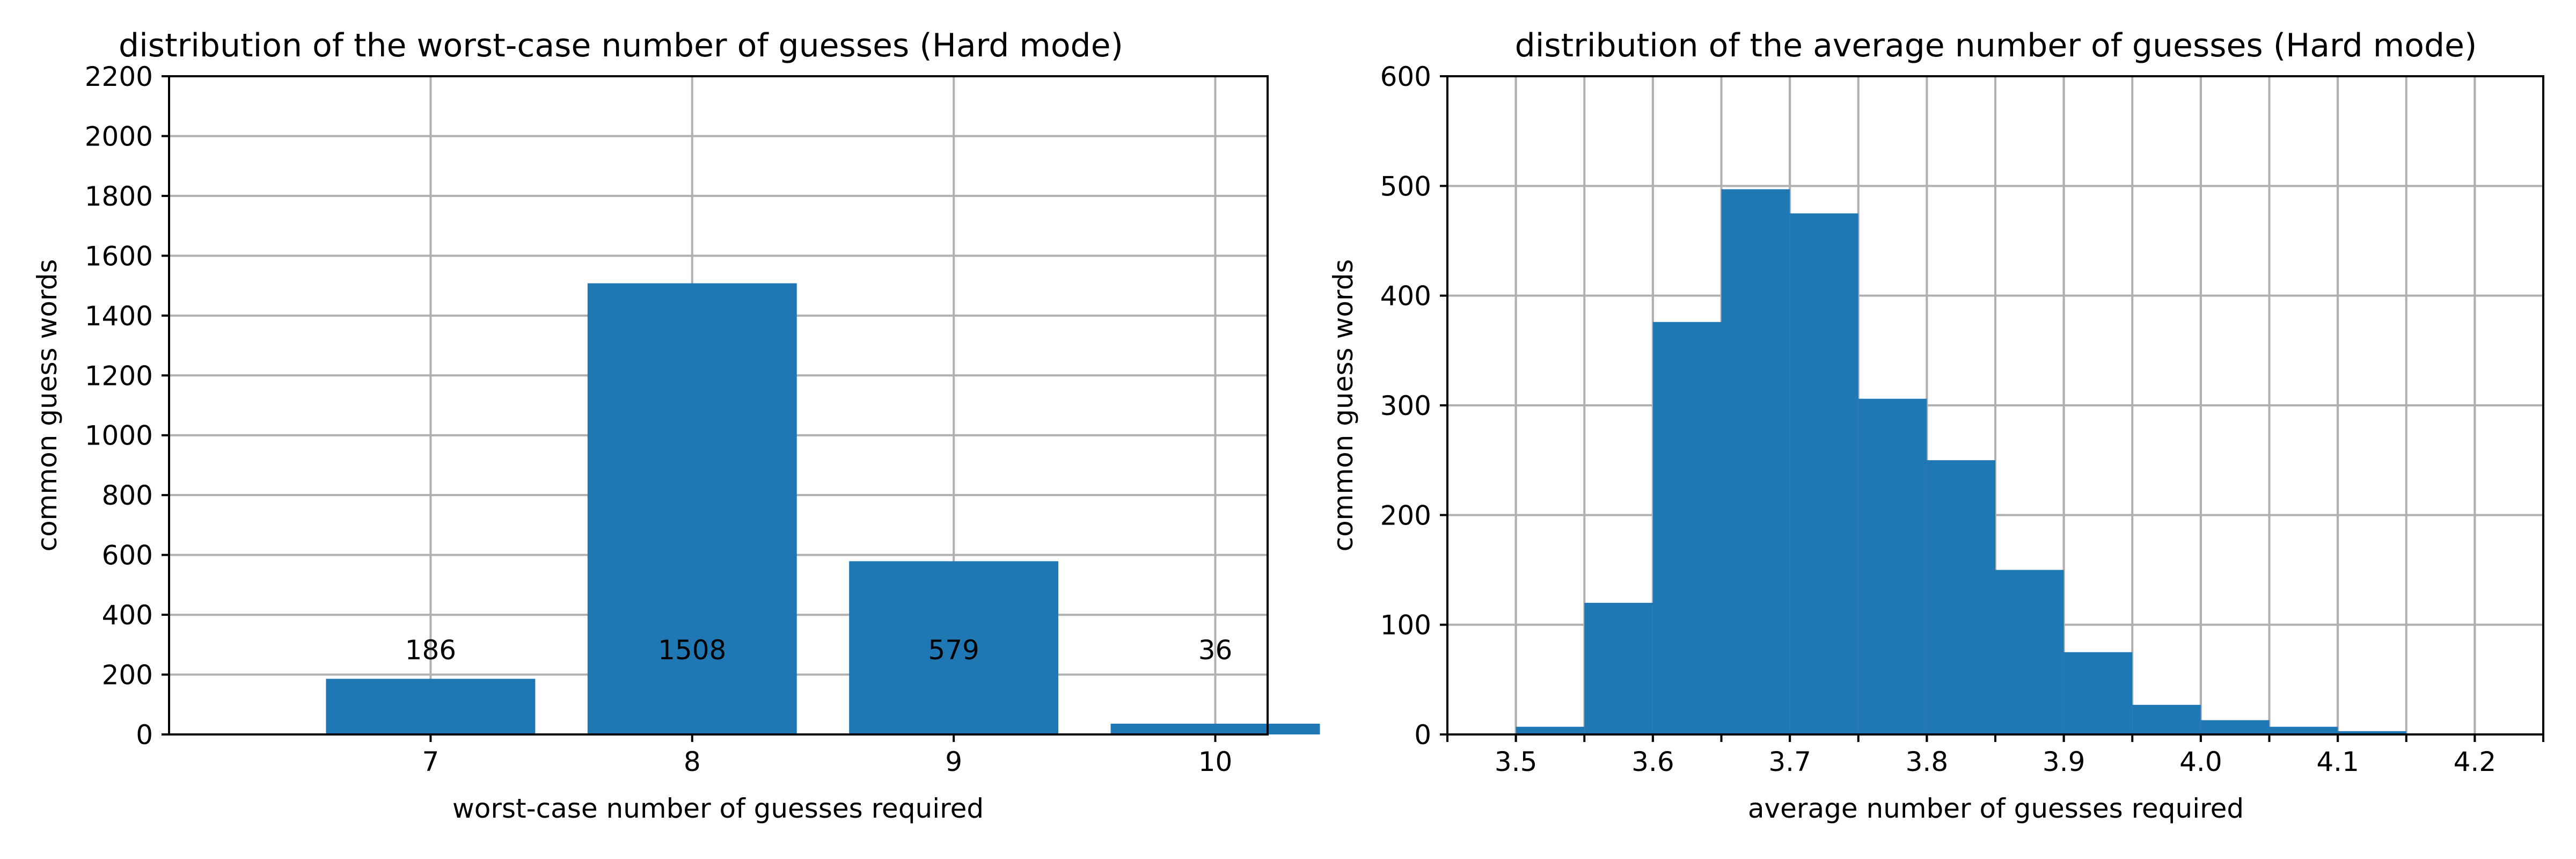 Image resolution: width=2576 pixels, height=859 pixels. I want to click on y-tick-label: 1400, so click(119, 316).